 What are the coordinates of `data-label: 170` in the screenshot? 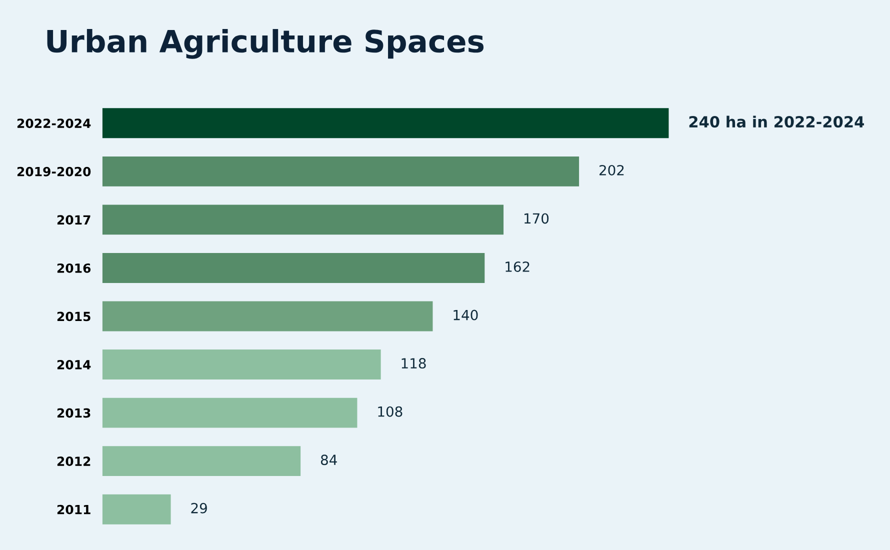 It's located at (536, 218).